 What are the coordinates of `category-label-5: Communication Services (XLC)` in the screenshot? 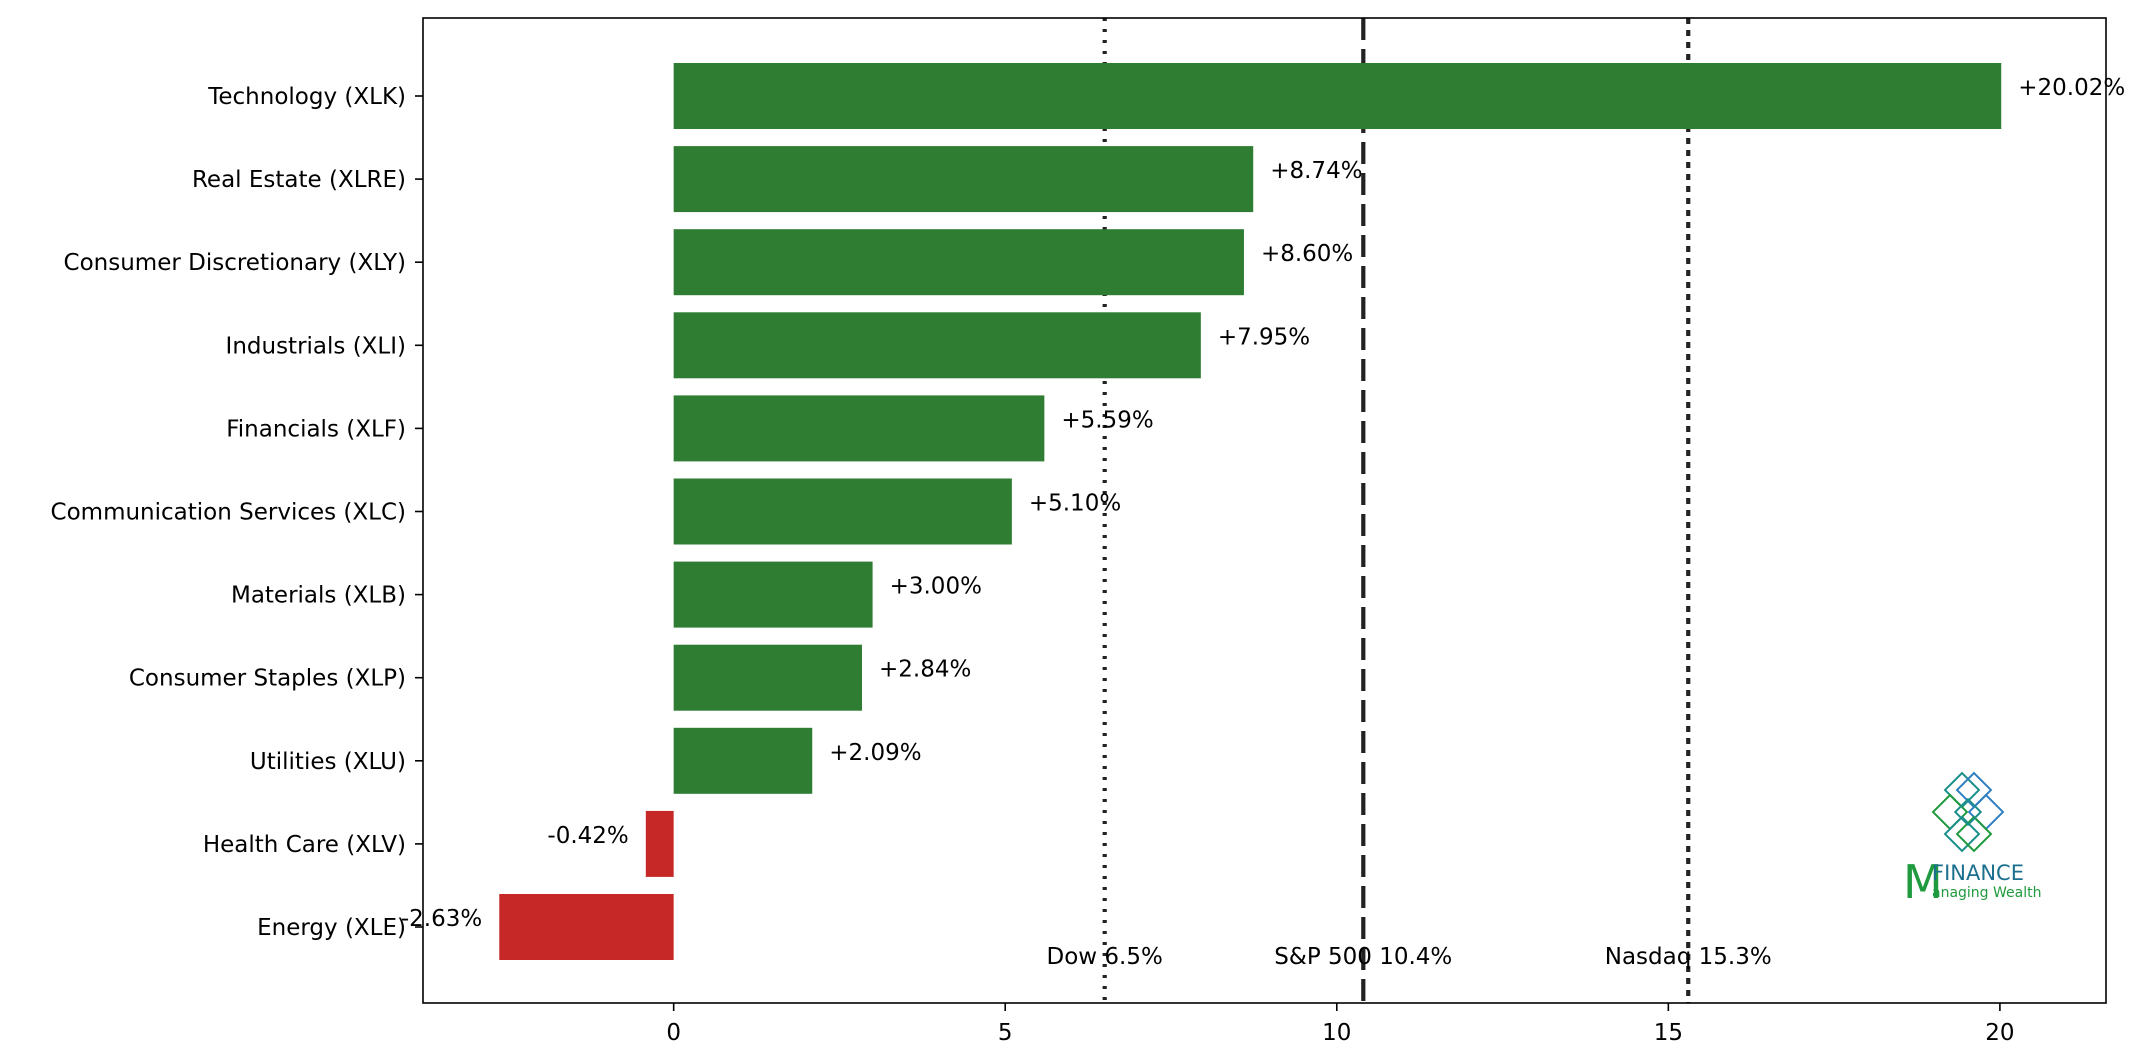 It's located at (228, 513).